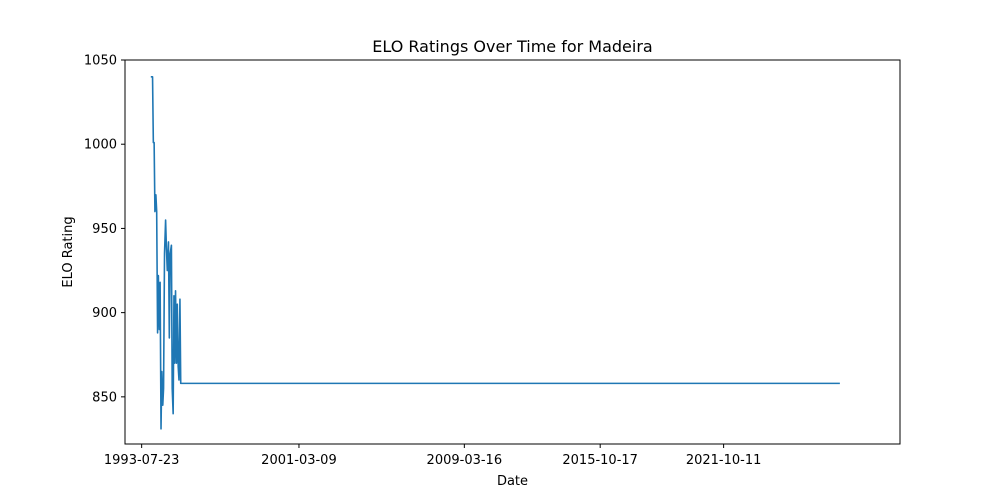  Describe the element at coordinates (104, 397) in the screenshot. I see `y-tick-label: 850` at that location.